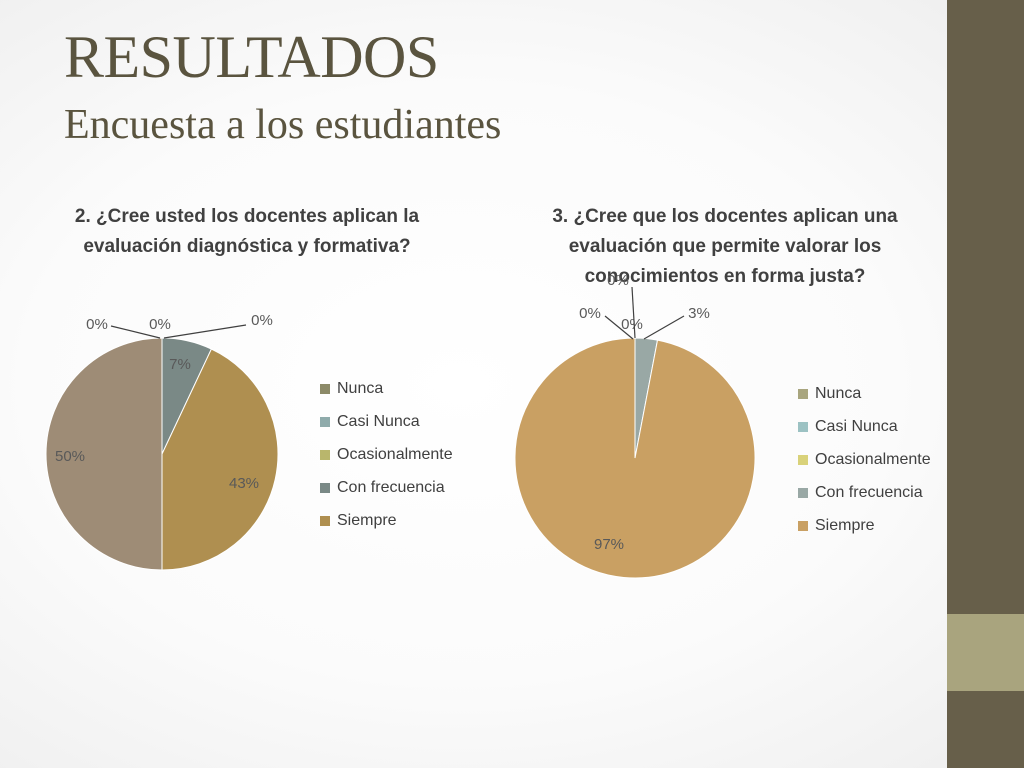 Image resolution: width=1024 pixels, height=768 pixels. I want to click on chart-1-data-label-4: 7%, so click(180, 364).